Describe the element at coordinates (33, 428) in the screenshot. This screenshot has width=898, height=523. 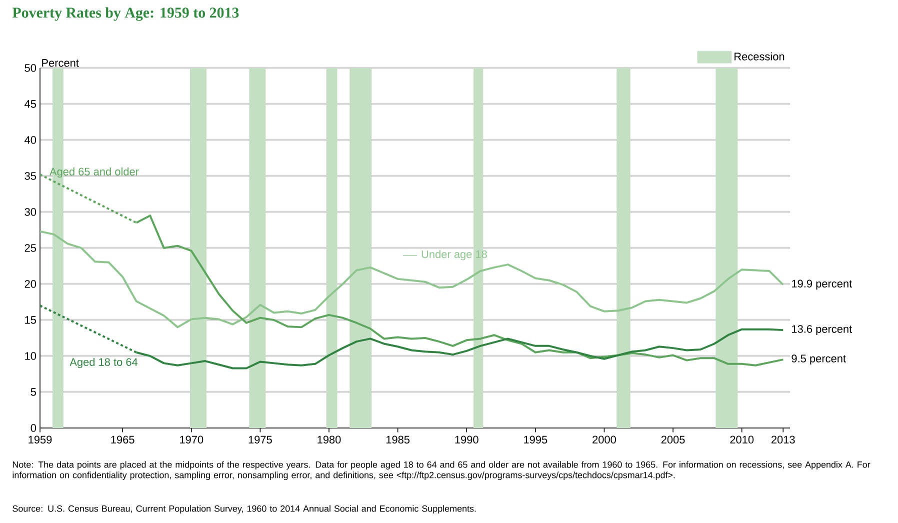
I see `y-tick-label: 0` at that location.